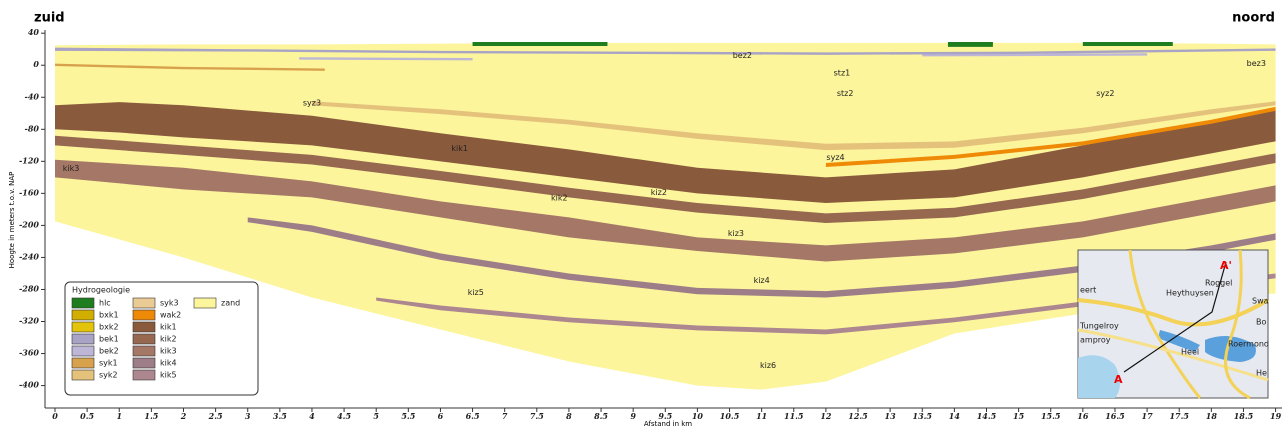 The height and width of the screenshot is (430, 1286). What do you see at coordinates (1179, 416) in the screenshot?
I see `x-tick-label: 17.5` at bounding box center [1179, 416].